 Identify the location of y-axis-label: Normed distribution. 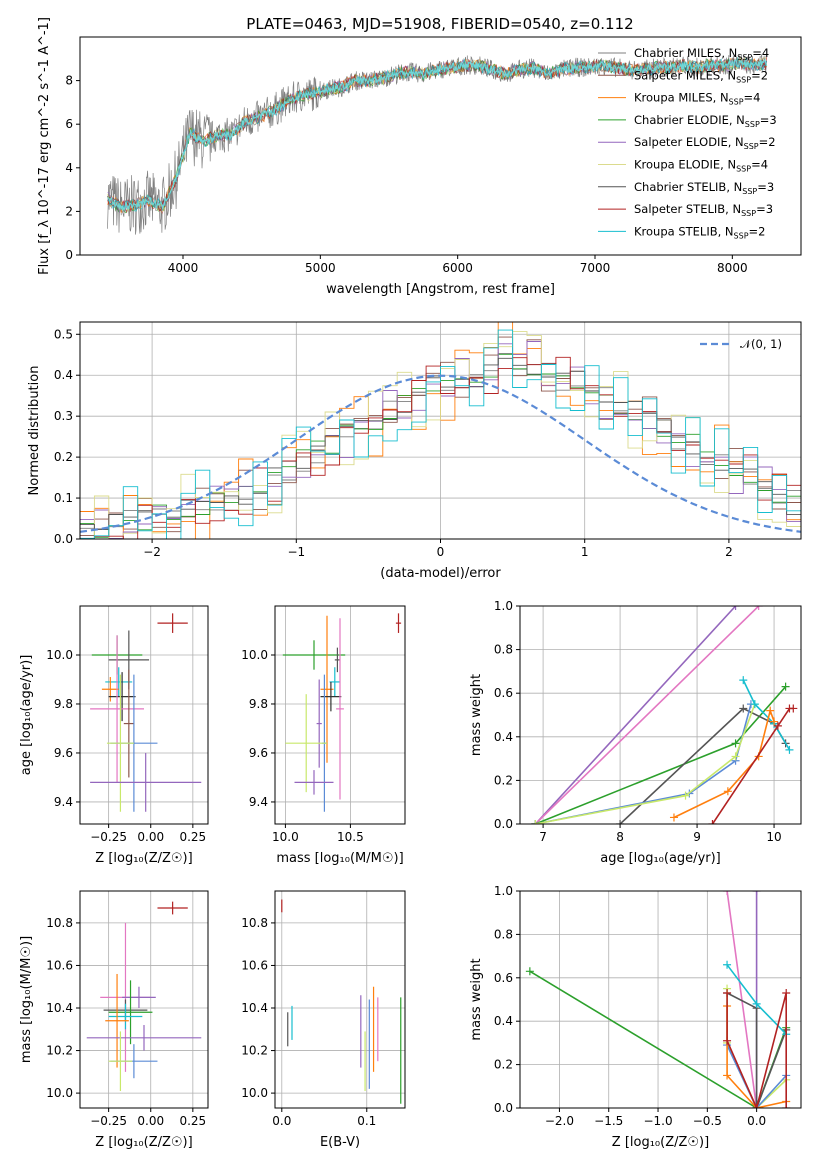
(34, 431).